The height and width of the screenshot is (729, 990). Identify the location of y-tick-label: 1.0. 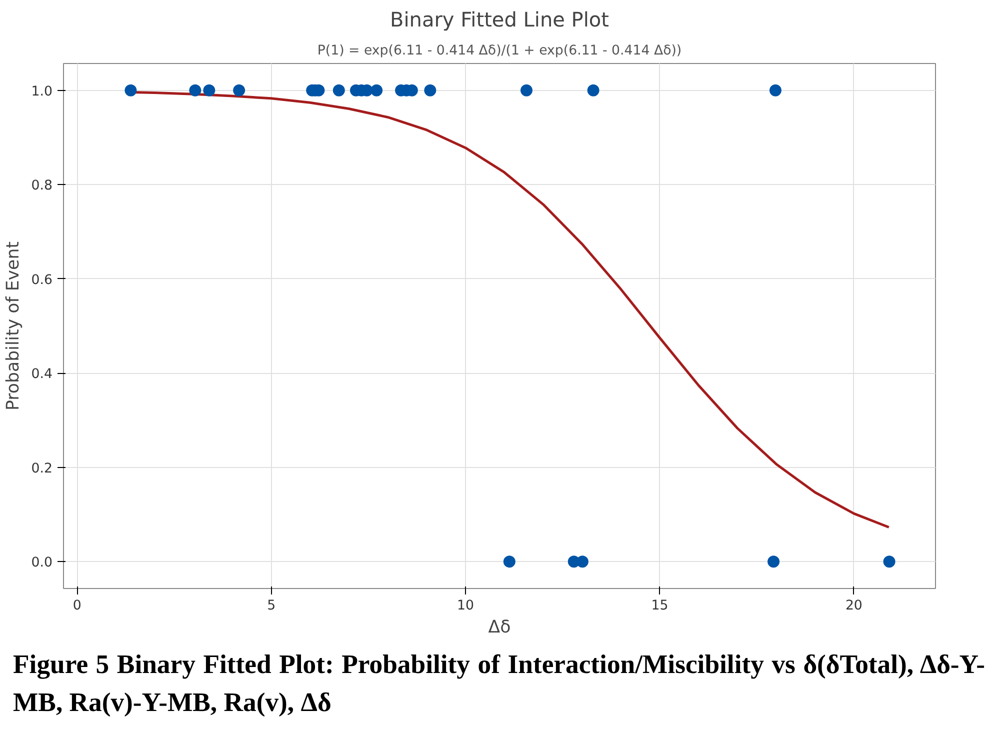
(42, 92).